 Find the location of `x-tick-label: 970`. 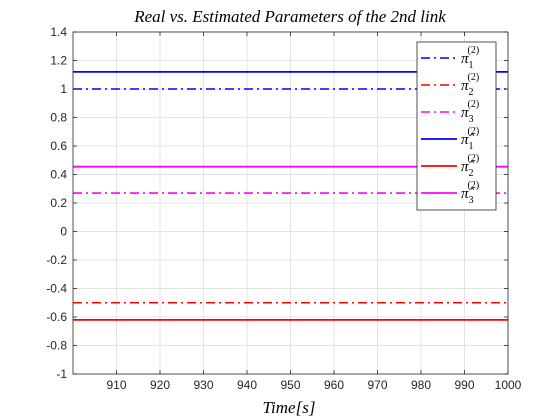

x-tick-label: 970 is located at coordinates (377, 385).